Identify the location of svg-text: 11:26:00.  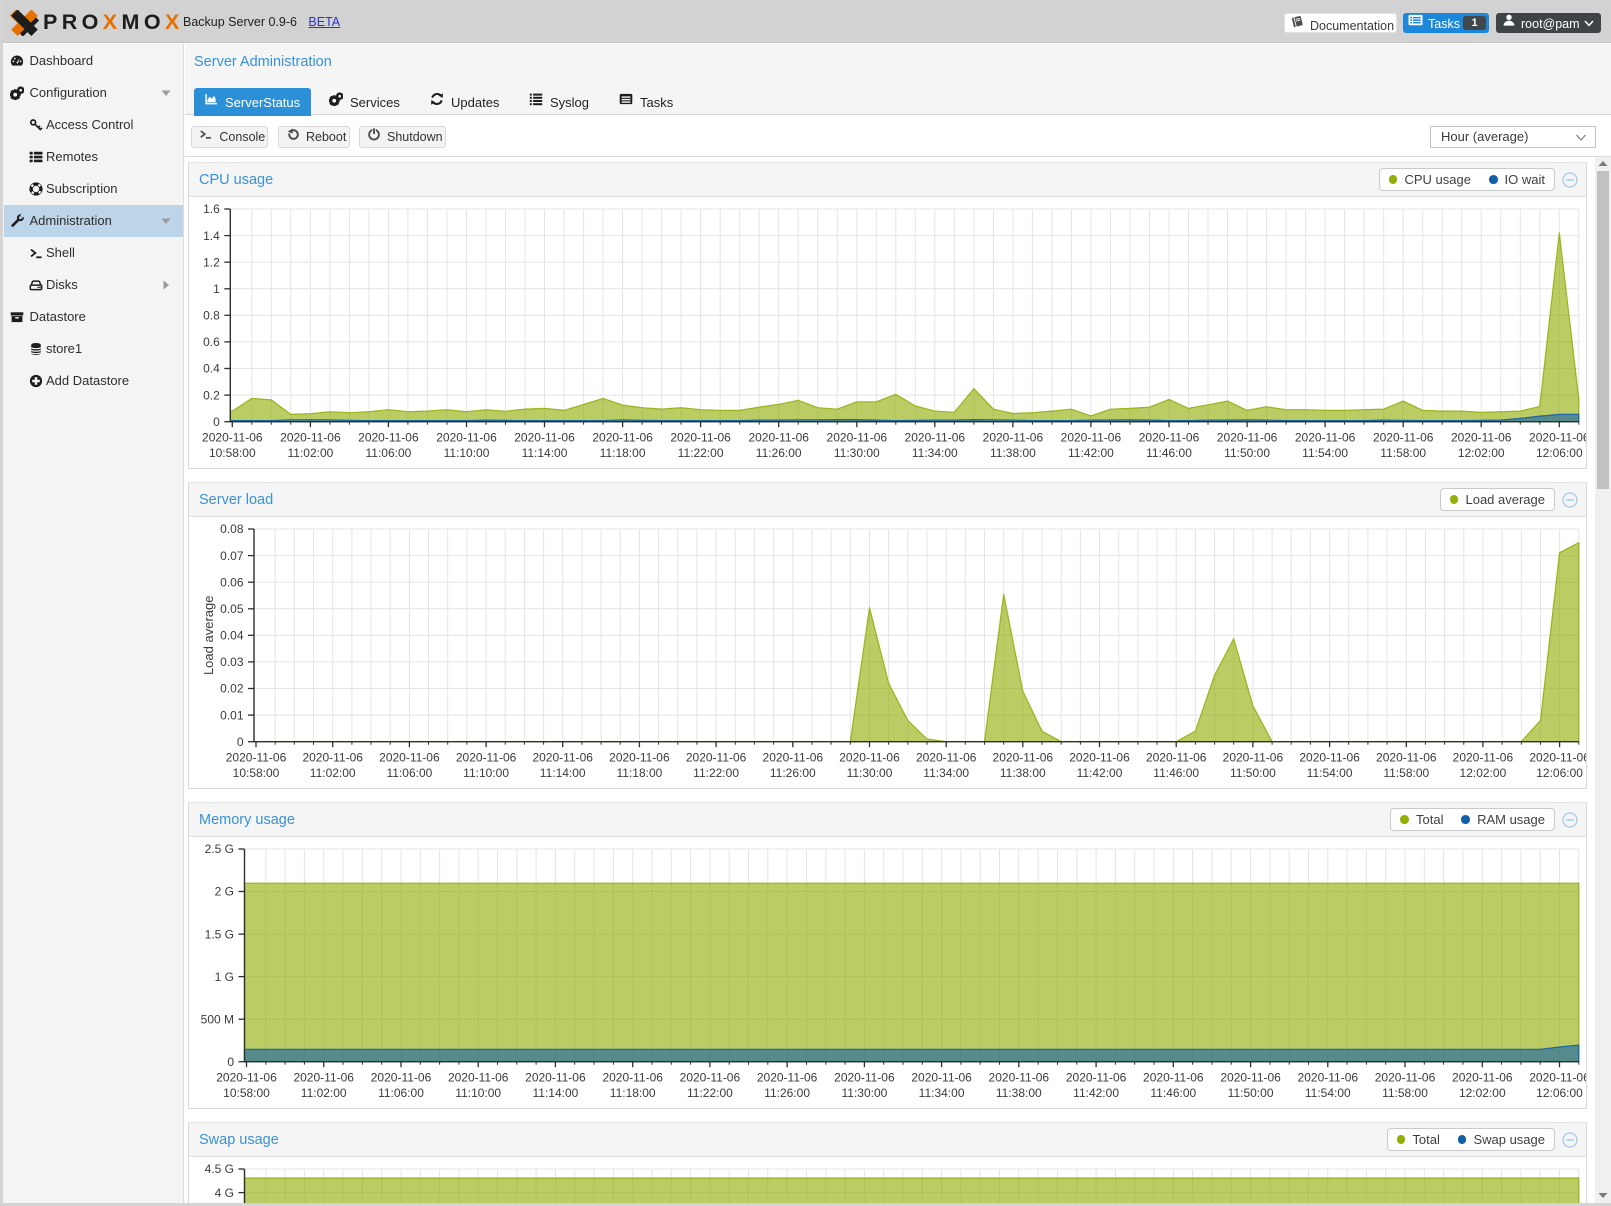
(779, 453).